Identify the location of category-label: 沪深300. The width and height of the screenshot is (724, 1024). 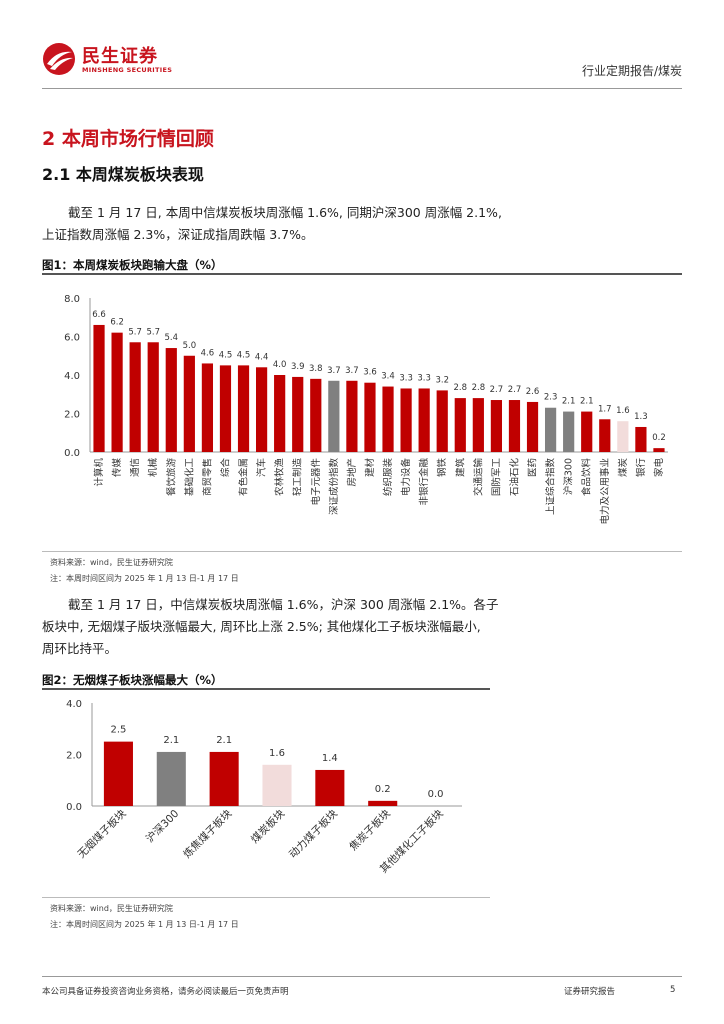
(162, 826).